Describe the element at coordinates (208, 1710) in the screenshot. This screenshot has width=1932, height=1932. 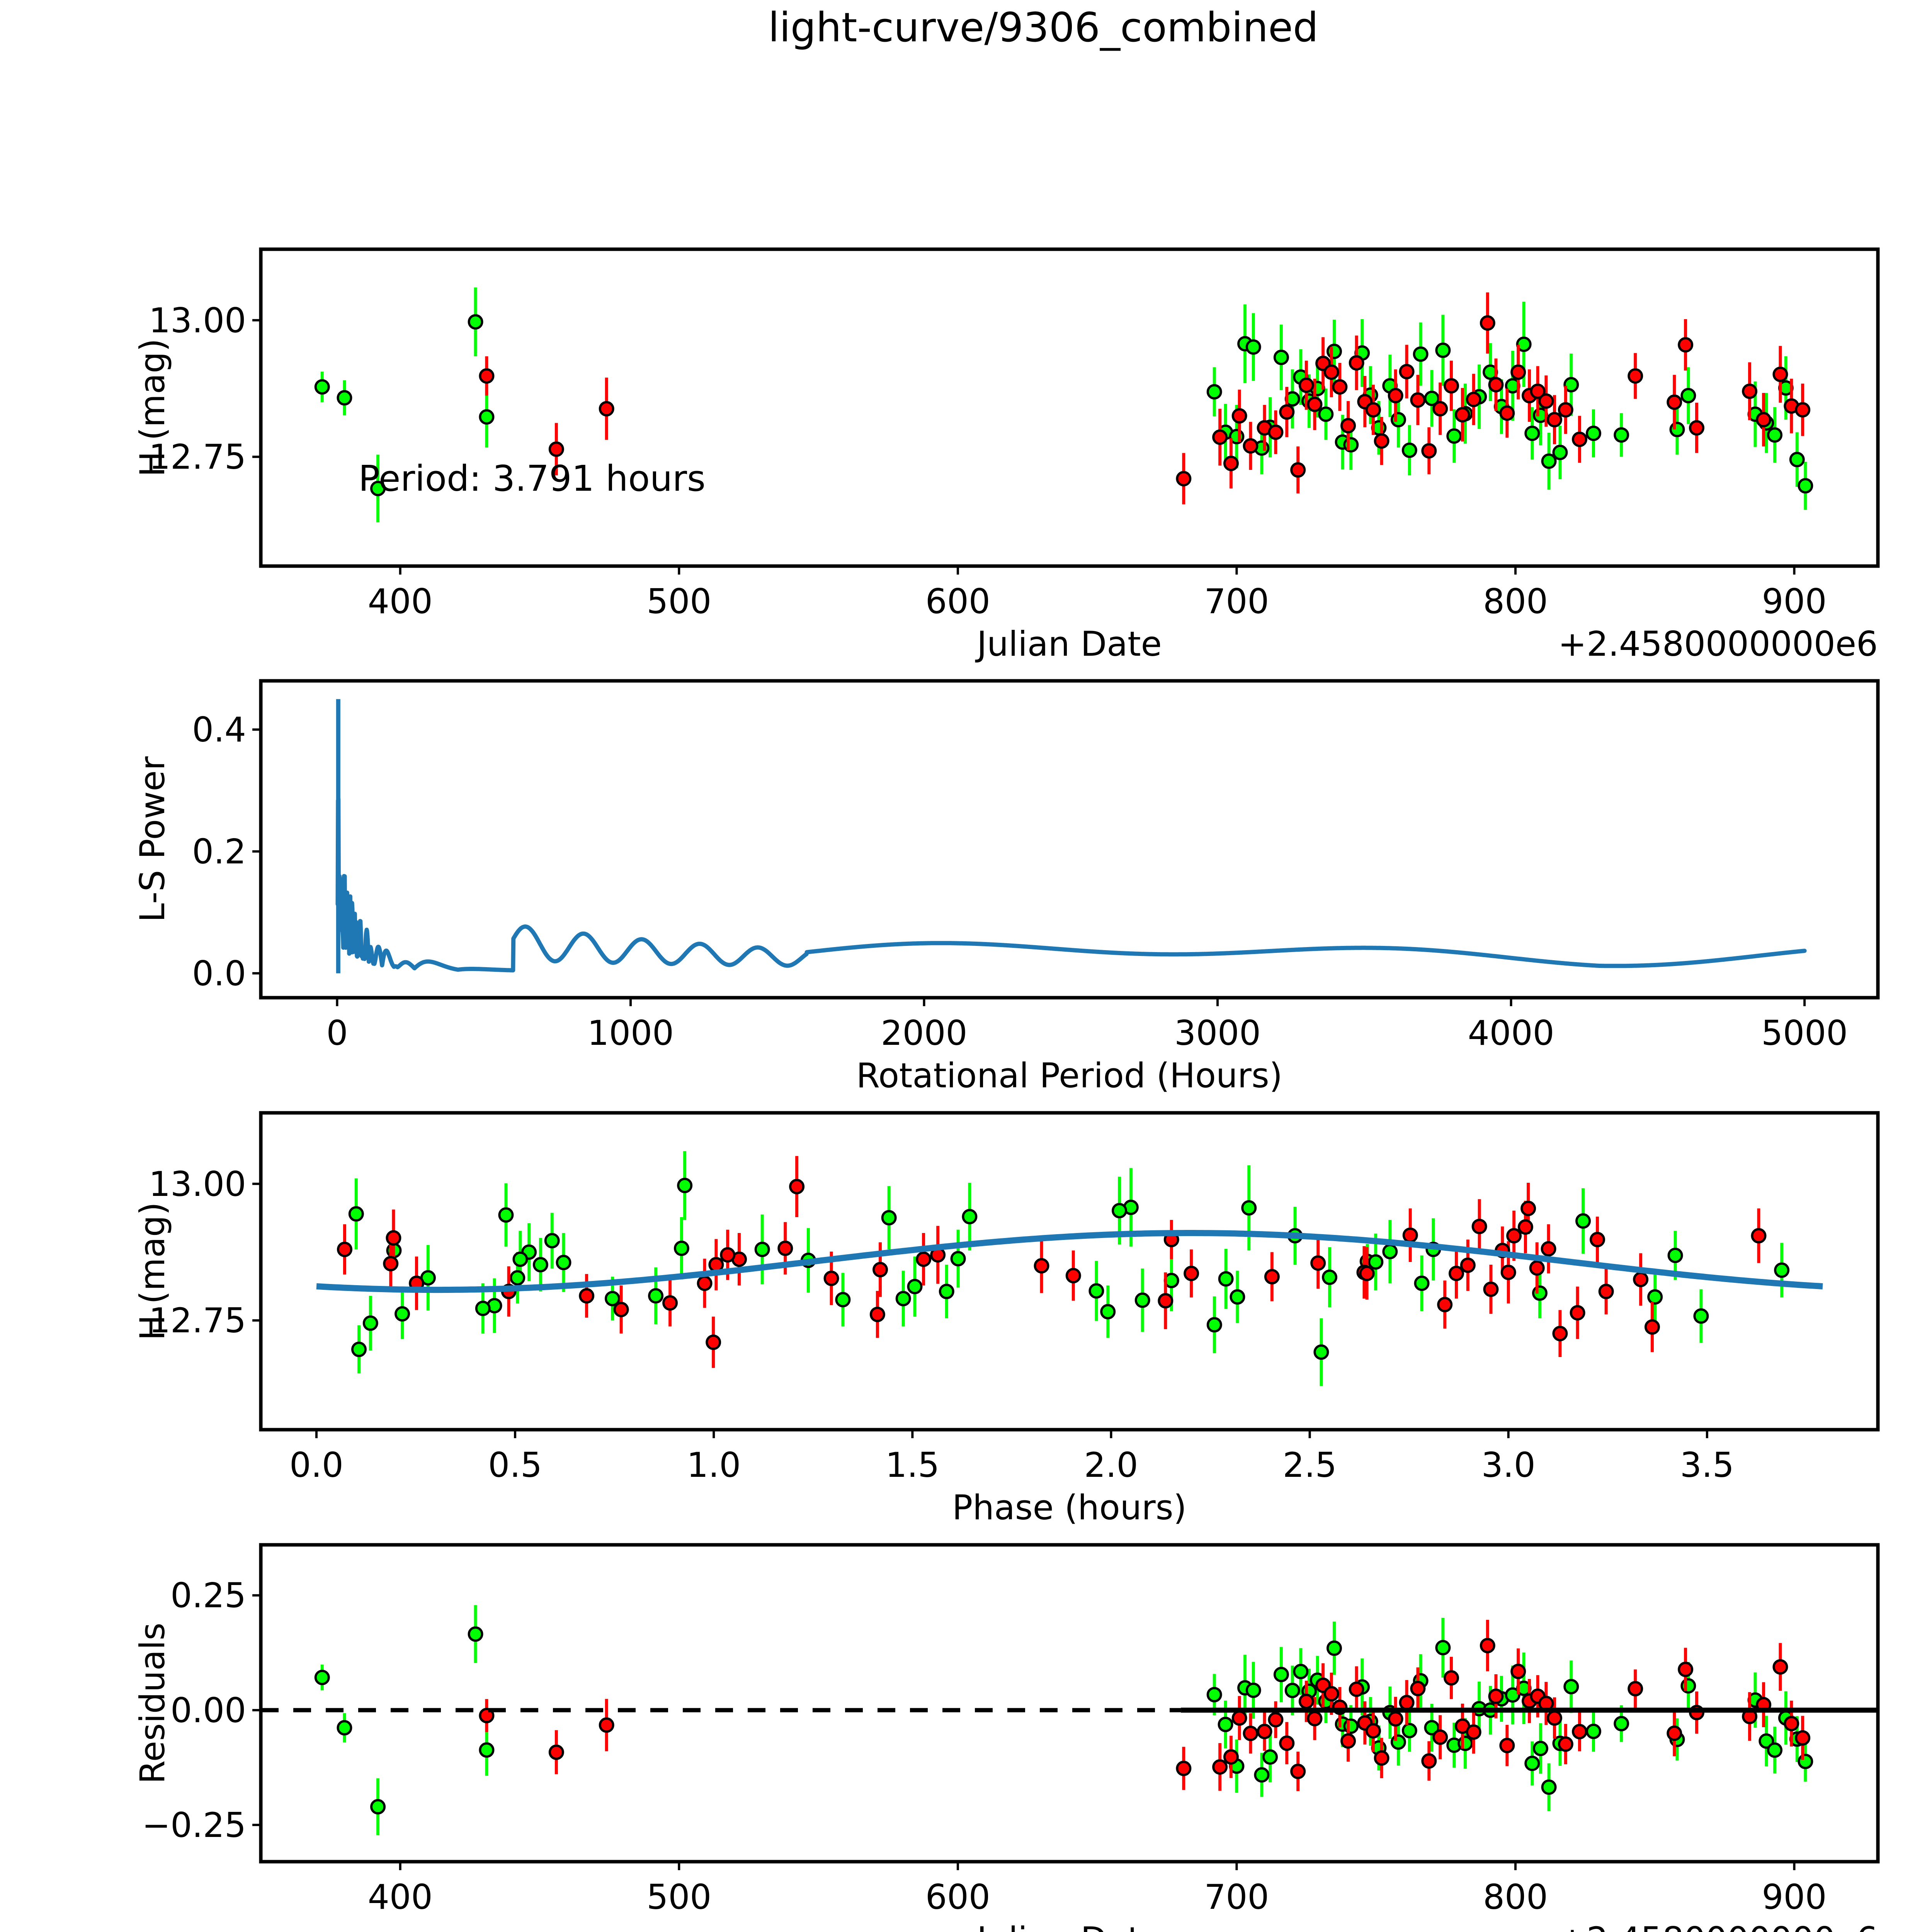
I see `y-tick-label: 0.00` at that location.